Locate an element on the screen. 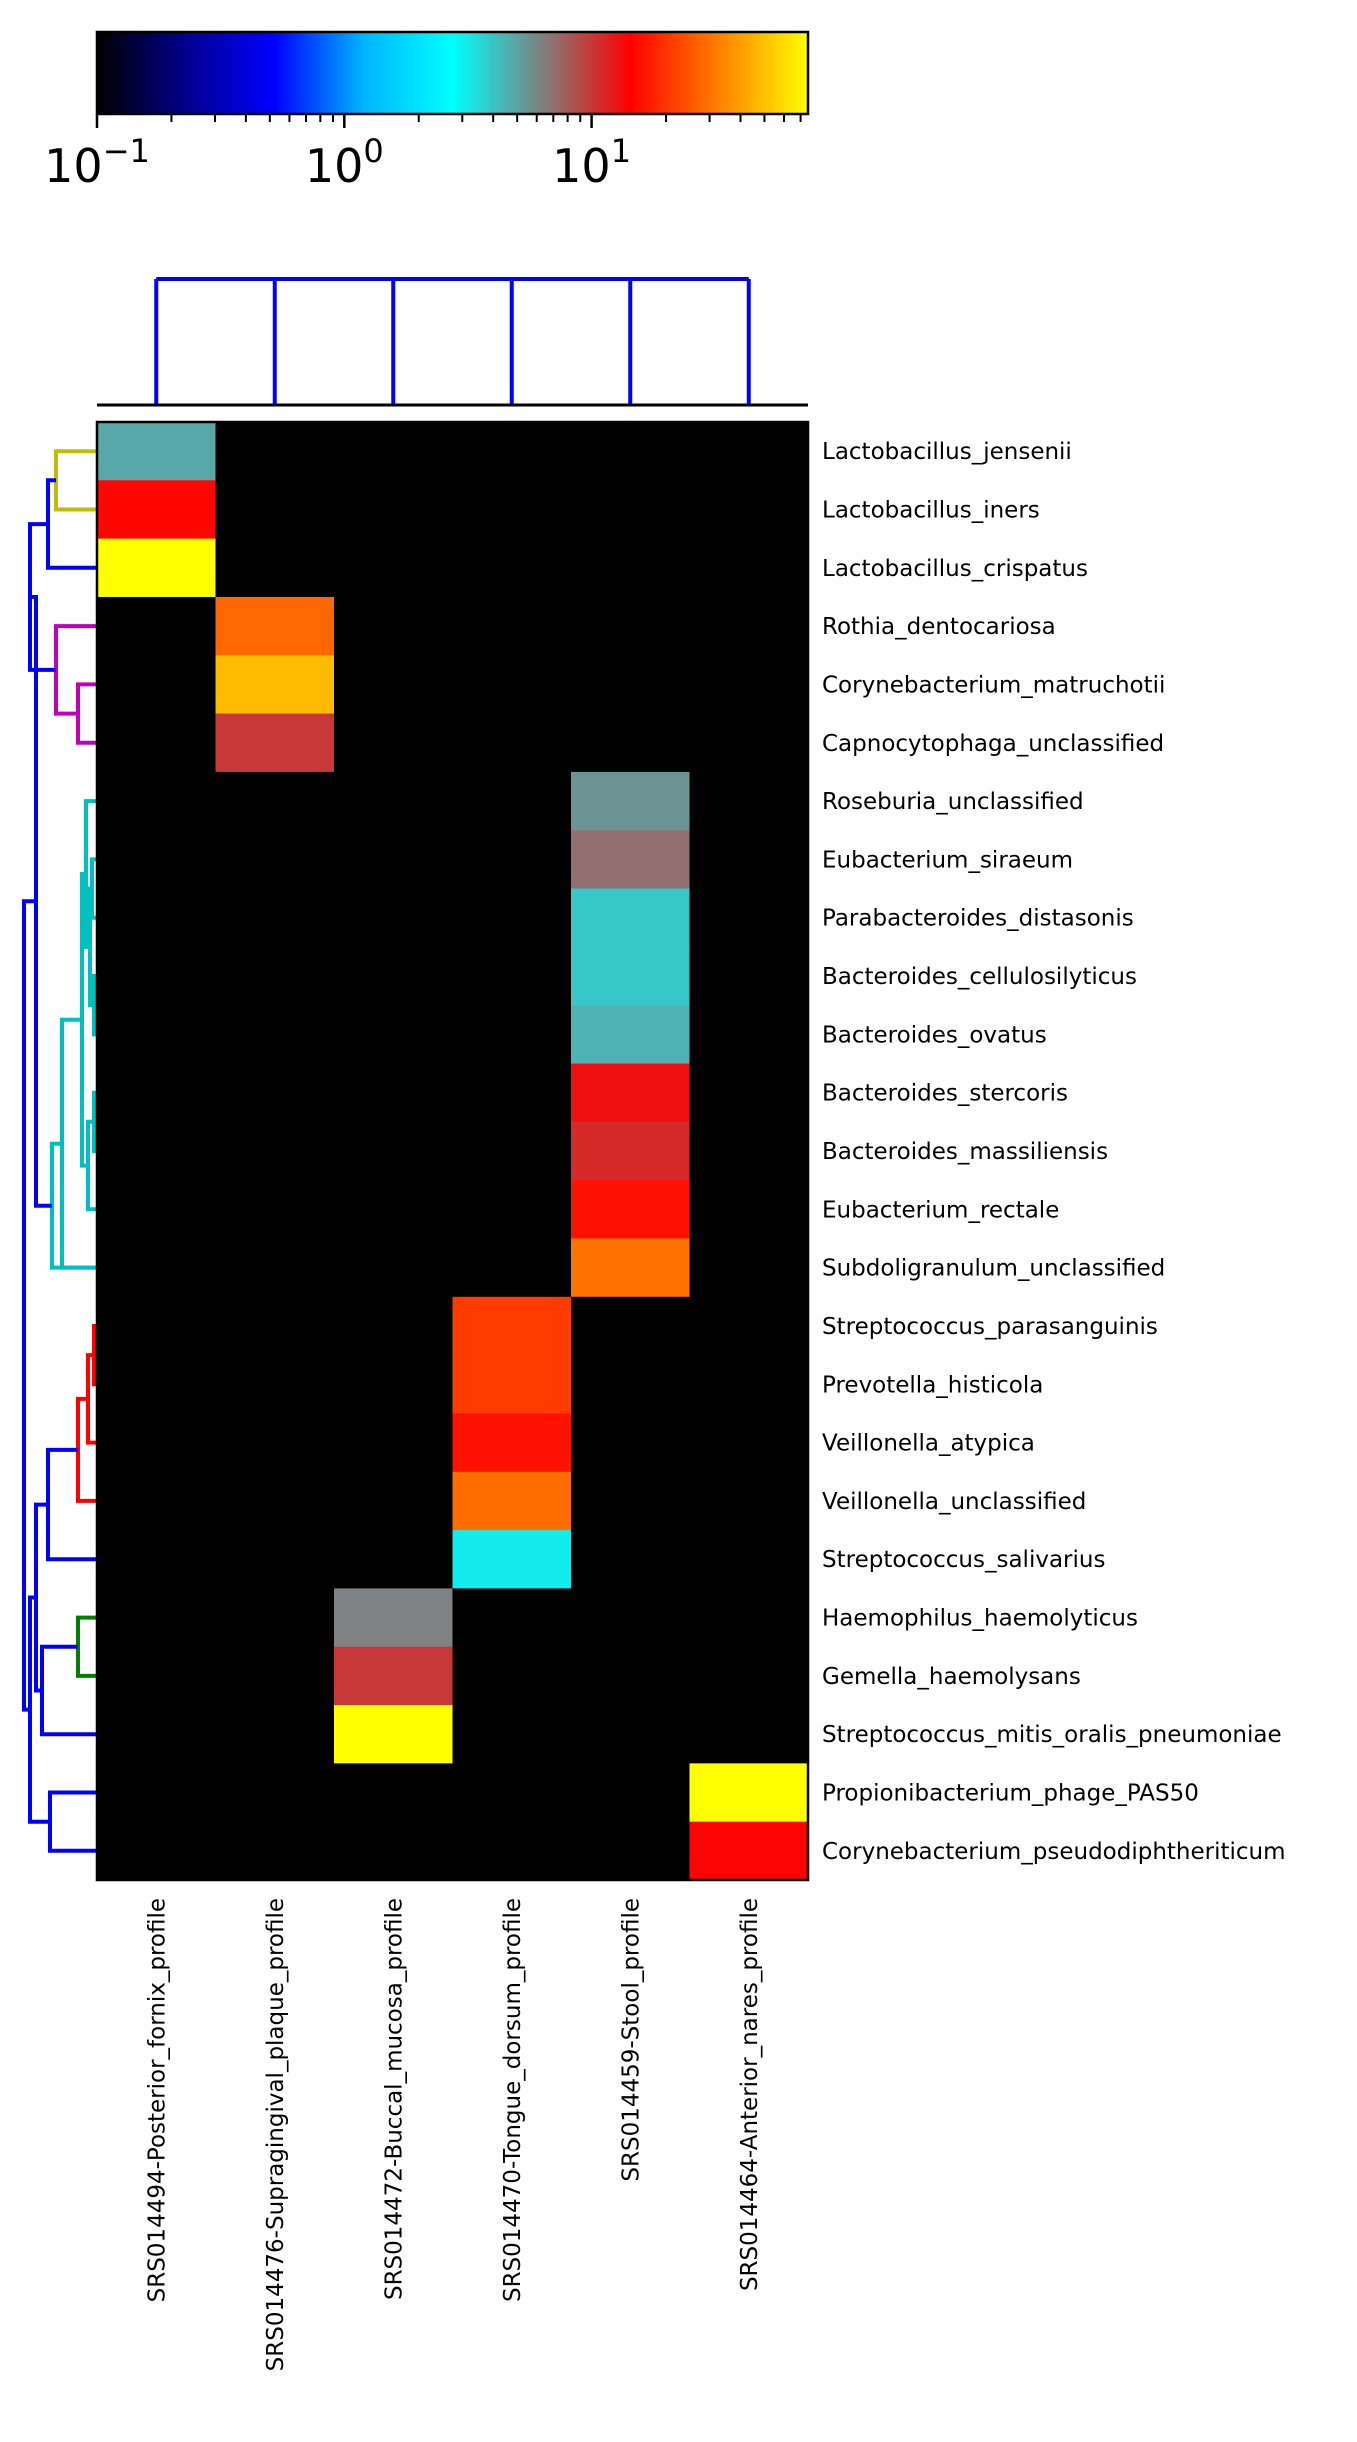 Image resolution: width=1357 pixels, height=2442 pixels. row-label: Lactobacillus_crispatus is located at coordinates (955, 569).